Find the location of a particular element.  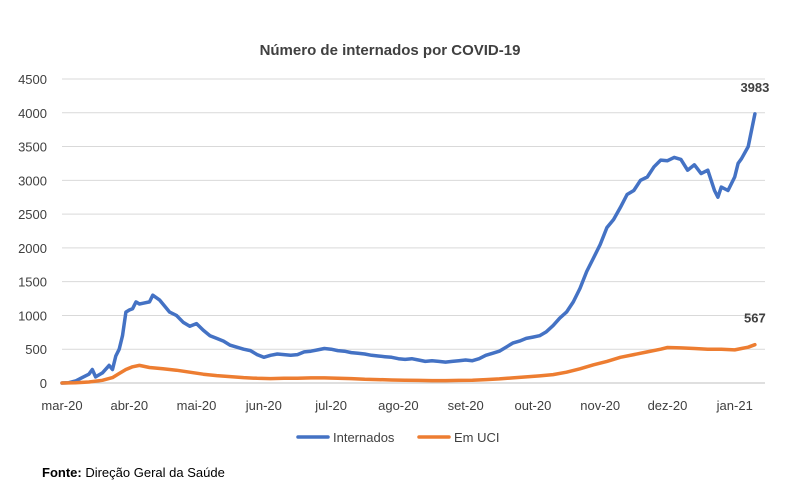

y-axis-ticks: 0 500 1000 1500 2000 2500 3000 3500 4000 4500 is located at coordinates (32, 231).